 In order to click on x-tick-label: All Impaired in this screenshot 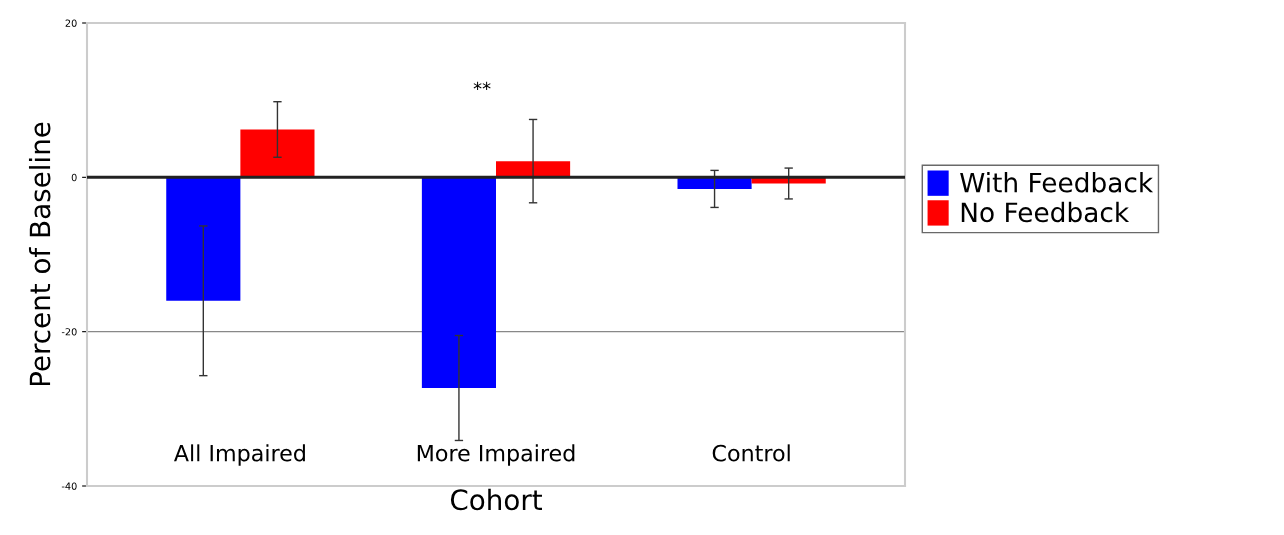, I will do `click(239, 455)`.